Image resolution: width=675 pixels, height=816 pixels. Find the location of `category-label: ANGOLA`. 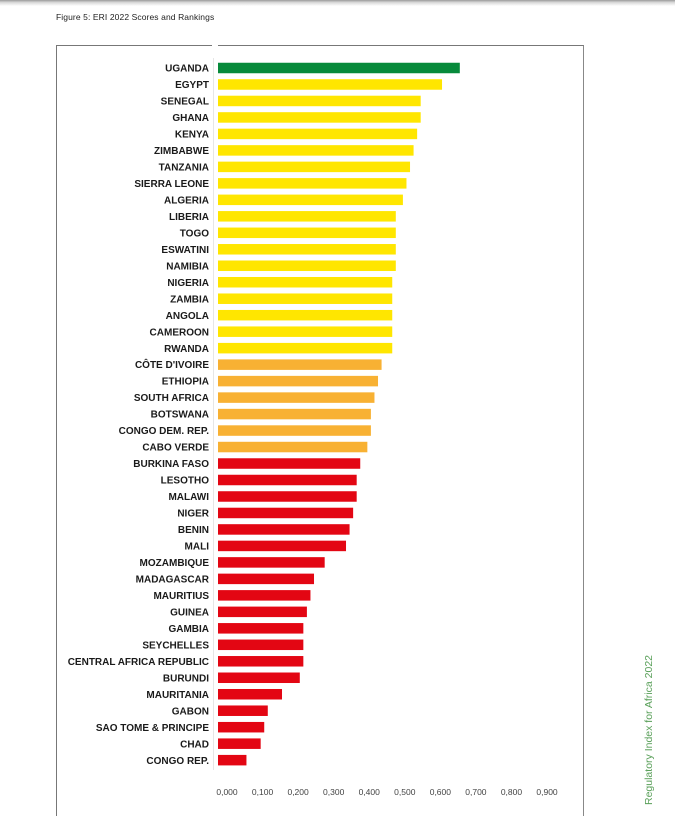

category-label: ANGOLA is located at coordinates (187, 316).